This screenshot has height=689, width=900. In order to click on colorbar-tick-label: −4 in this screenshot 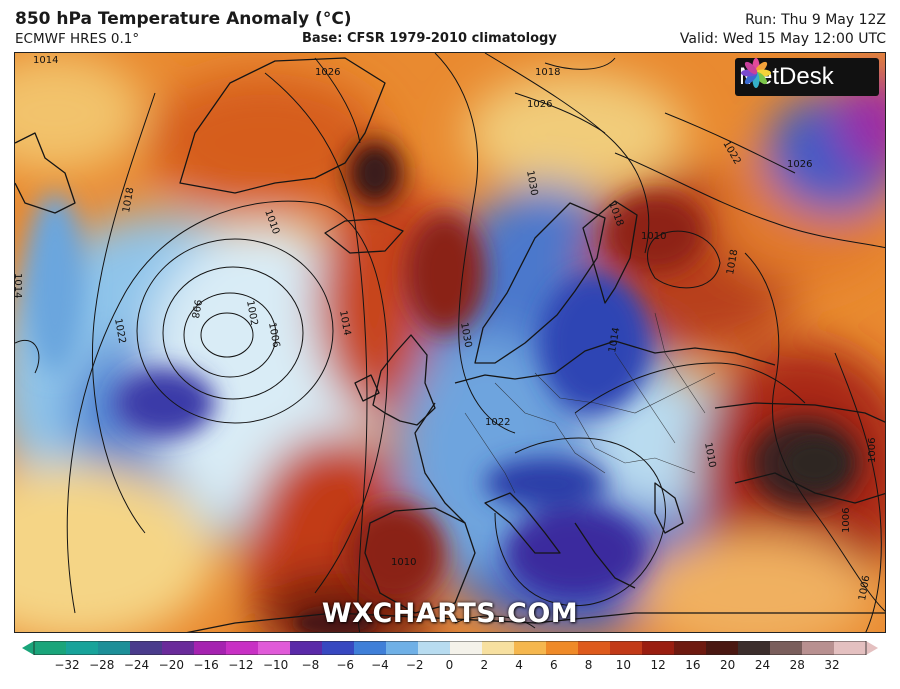, I will do `click(380, 665)`.